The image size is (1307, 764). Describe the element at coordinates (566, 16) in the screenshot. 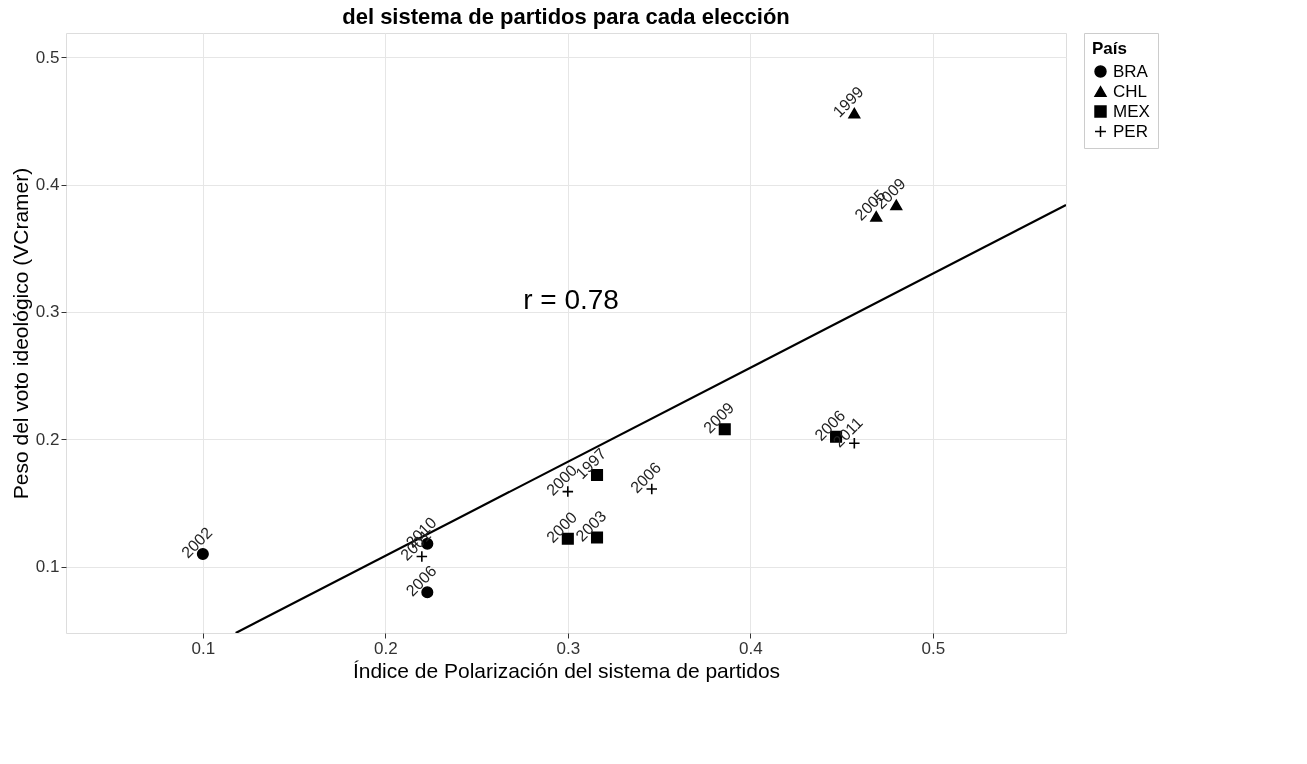

I see `chart-title: del sistema de partidos para cada elección` at that location.